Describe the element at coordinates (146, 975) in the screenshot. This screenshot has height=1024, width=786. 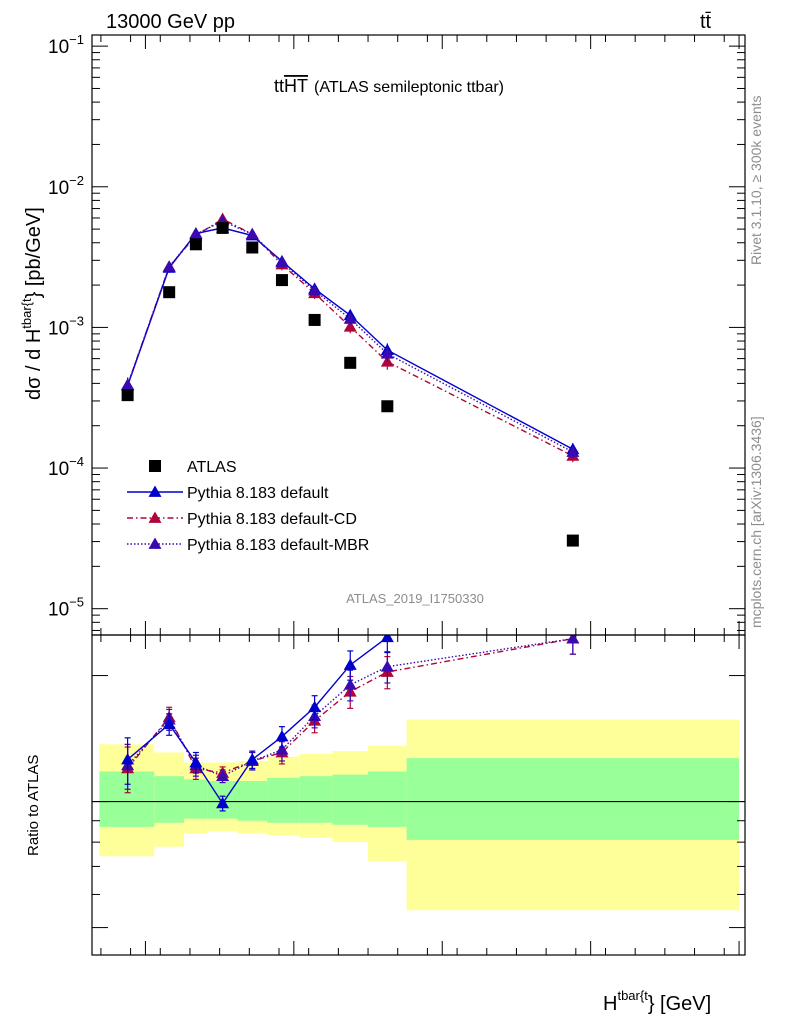
I see `x-tick-label: 500` at that location.